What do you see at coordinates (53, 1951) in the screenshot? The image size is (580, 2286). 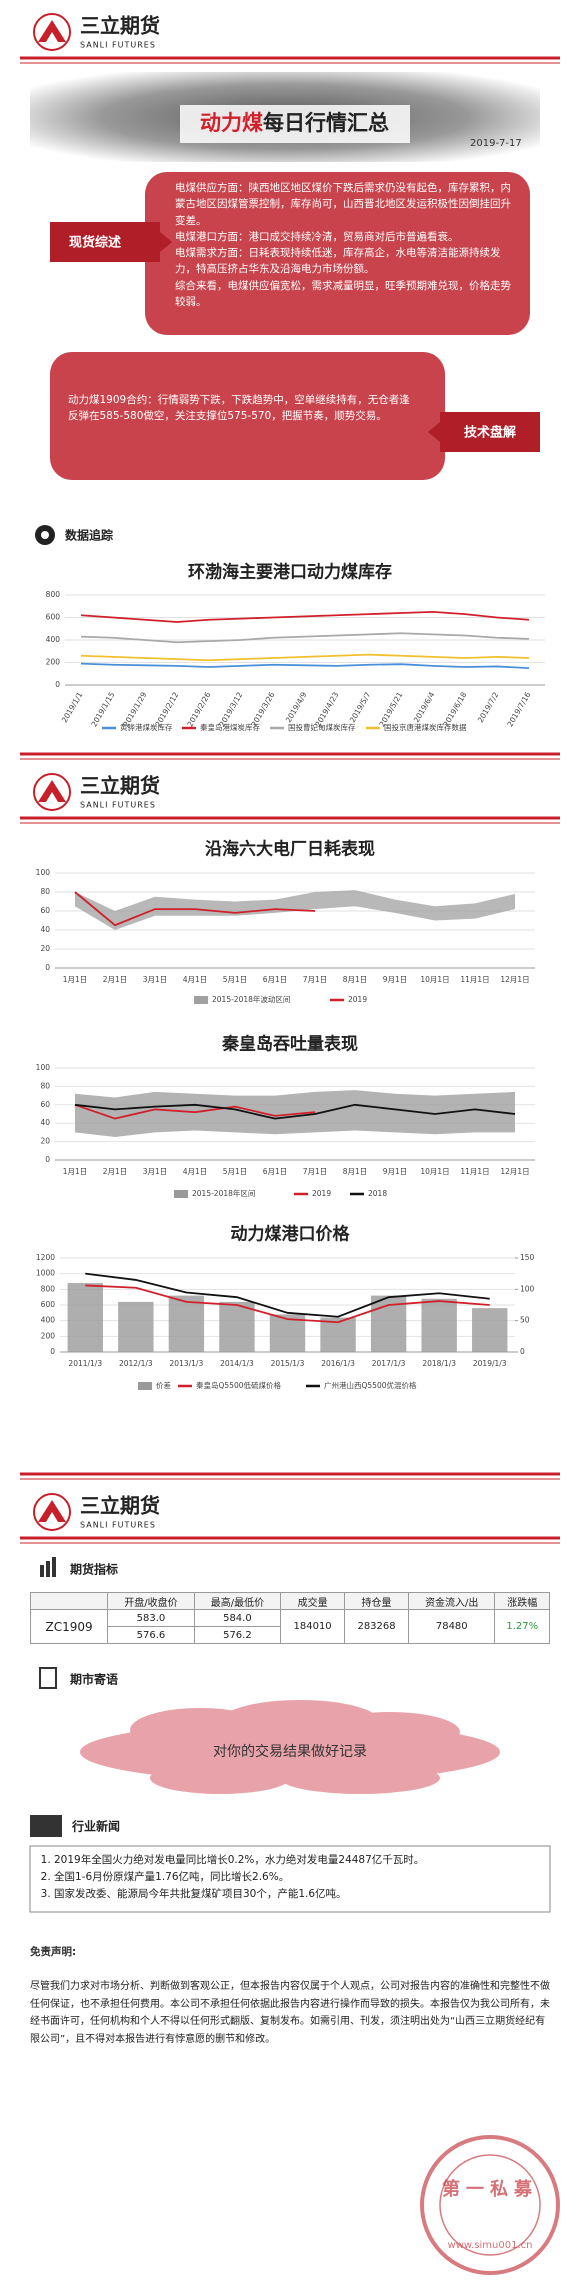 I see `disclaimer-title: 免责声明:` at bounding box center [53, 1951].